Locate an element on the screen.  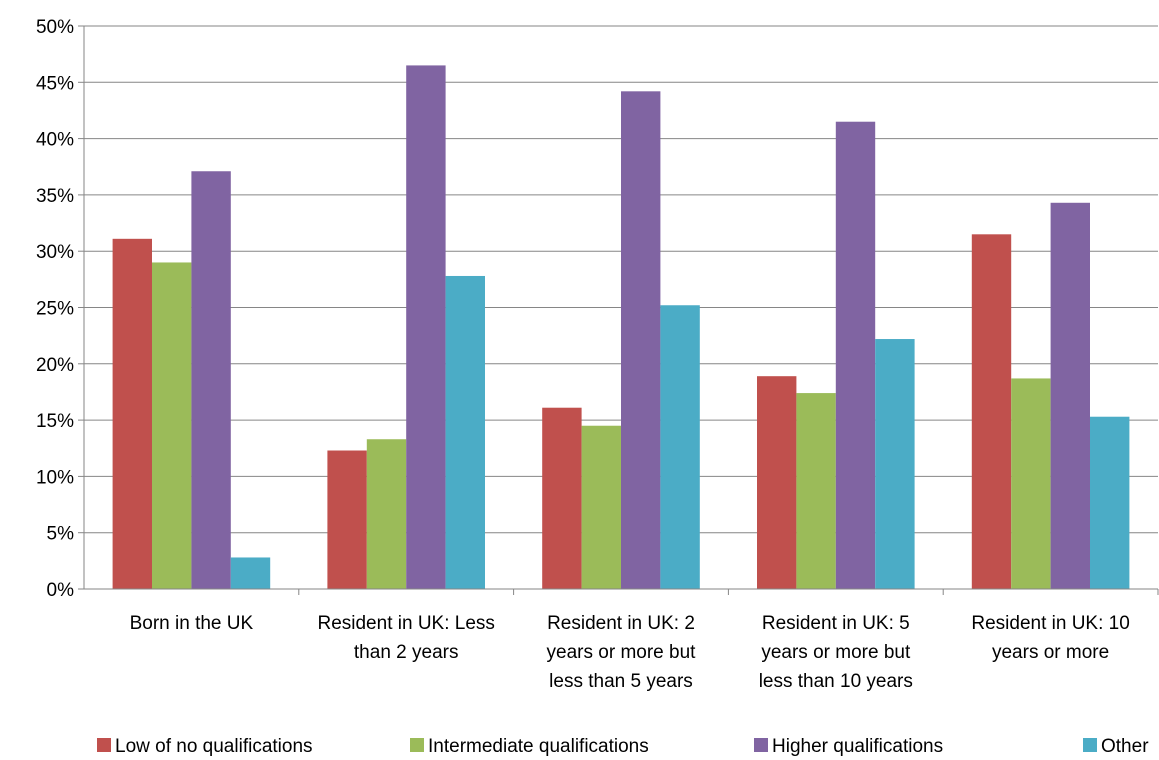
x-category-label: years or more is located at coordinates (1050, 652).